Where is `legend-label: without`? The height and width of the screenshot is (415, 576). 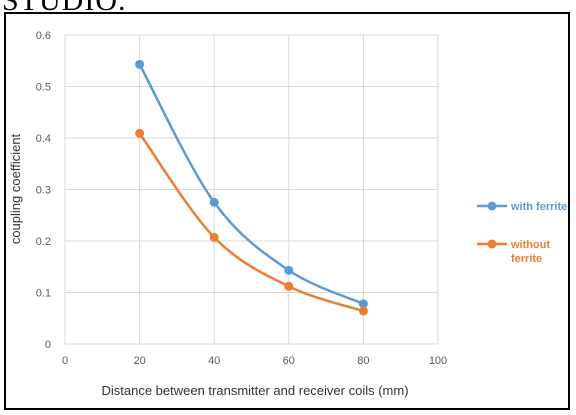 legend-label: without is located at coordinates (530, 245).